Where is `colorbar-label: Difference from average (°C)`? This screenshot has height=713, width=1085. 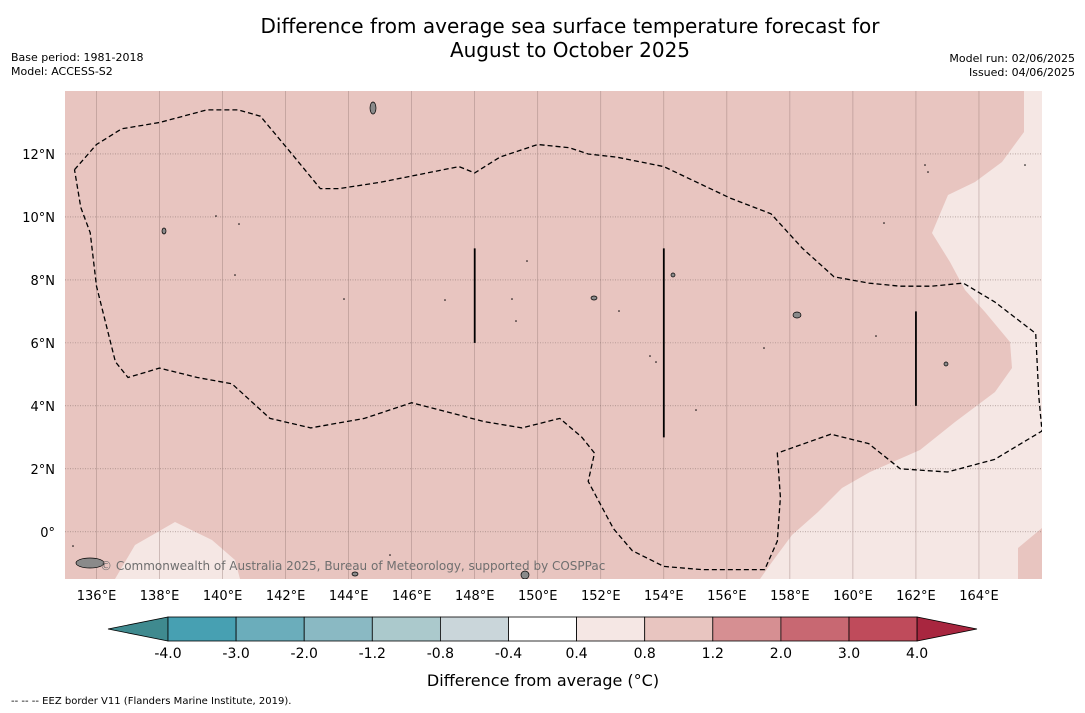 colorbar-label: Difference from average (°C) is located at coordinates (543, 680).